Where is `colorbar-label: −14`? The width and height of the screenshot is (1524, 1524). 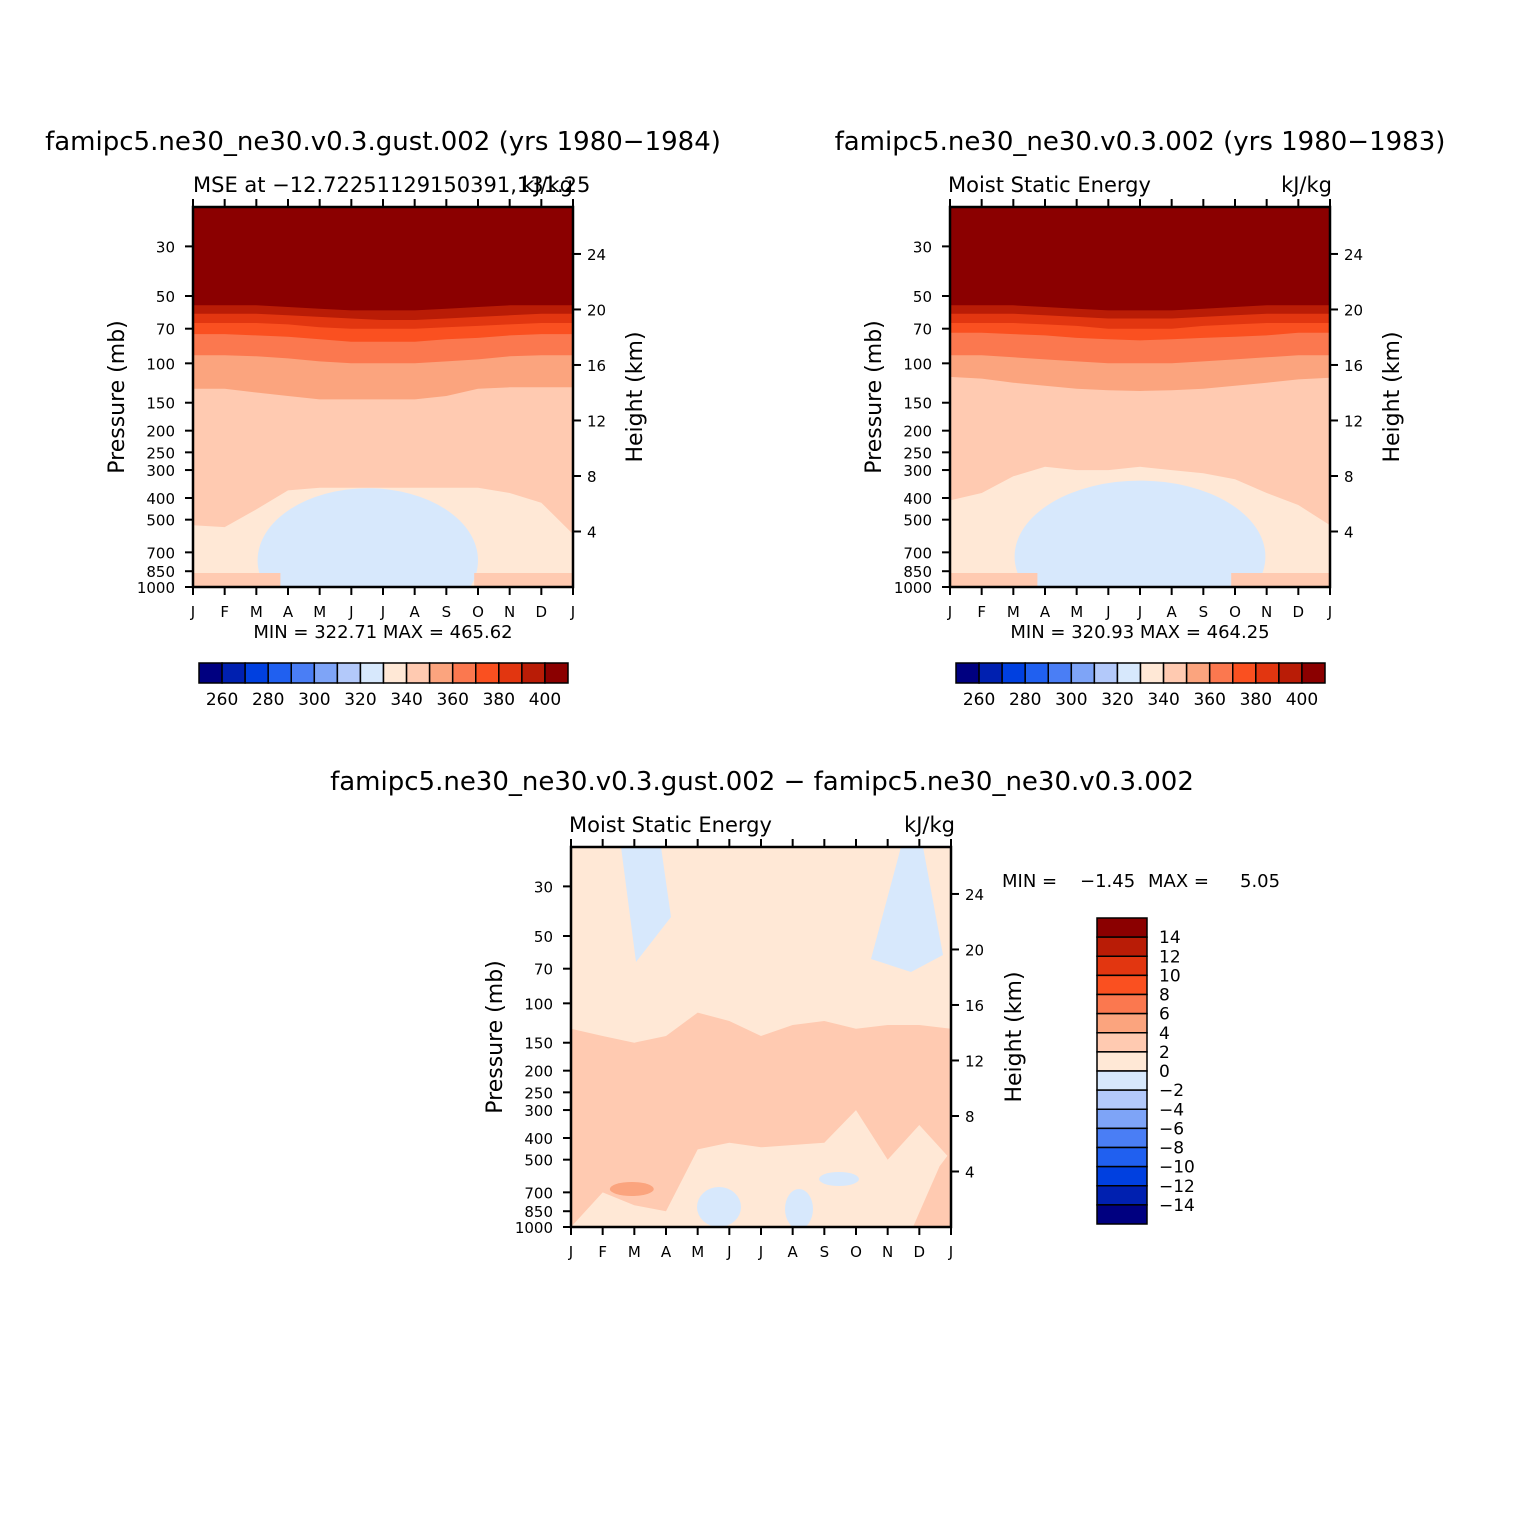 colorbar-label: −14 is located at coordinates (1177, 1206).